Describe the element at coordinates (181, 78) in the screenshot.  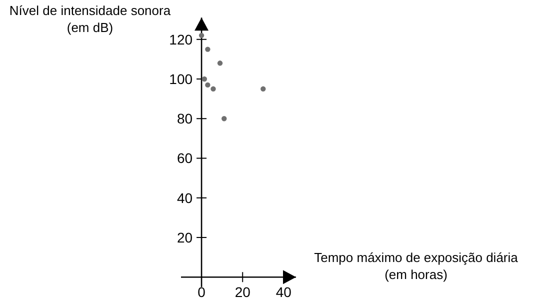
I see `y-tick-label: 100` at that location.